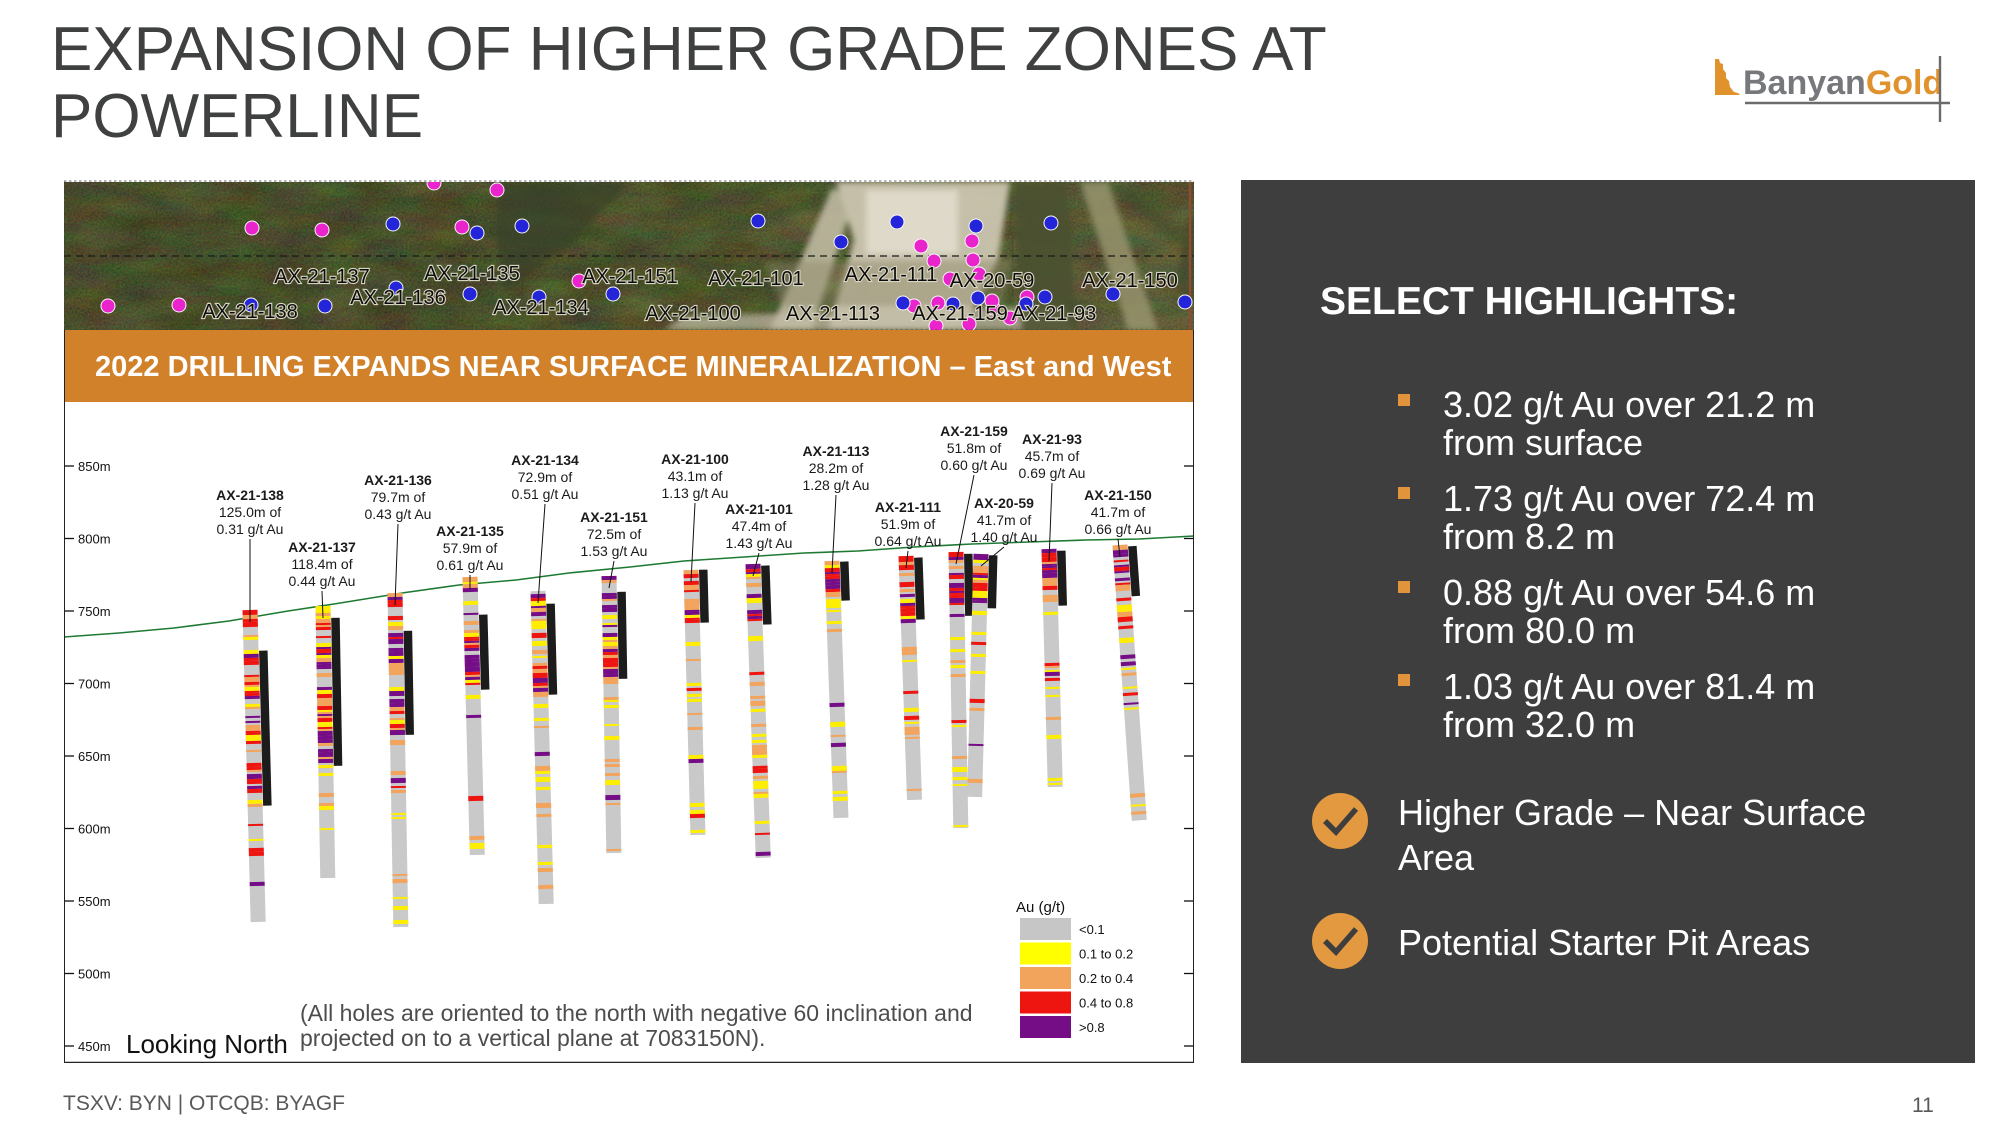 Image resolution: width=2000 pixels, height=1125 pixels. What do you see at coordinates (545, 477) in the screenshot?
I see `svg-text: 72.9m of` at bounding box center [545, 477].